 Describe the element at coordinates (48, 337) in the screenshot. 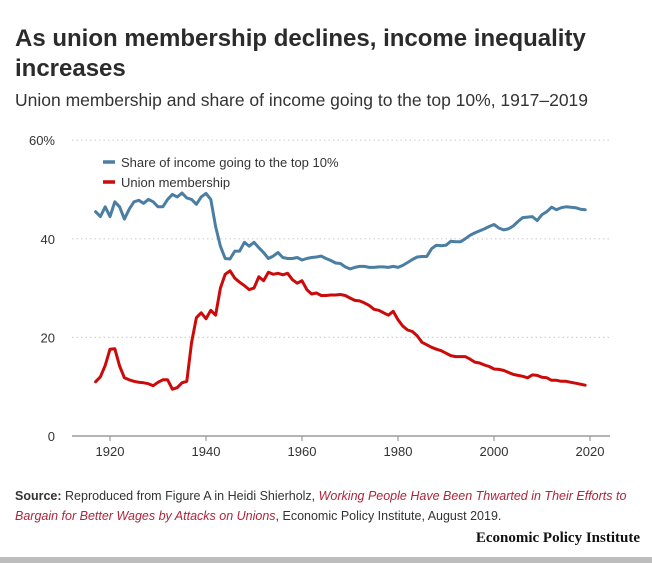

I see `y-tick-label: 20` at that location.